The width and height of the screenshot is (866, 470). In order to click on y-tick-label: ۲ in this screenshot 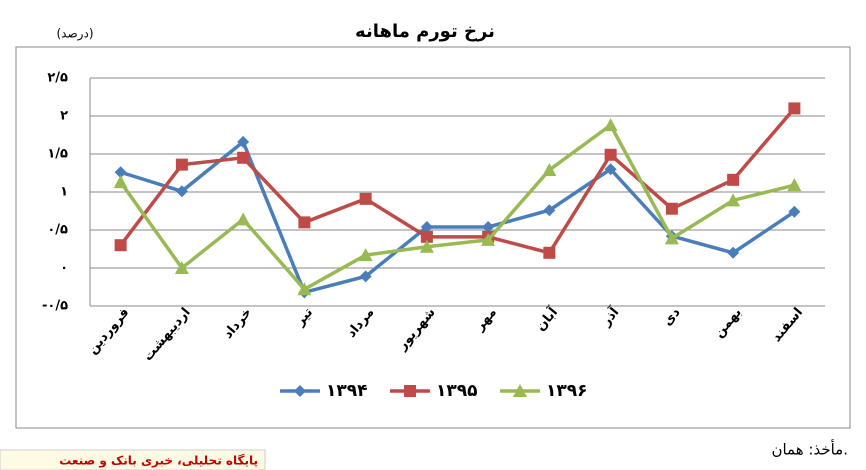, I will do `click(64, 116)`.